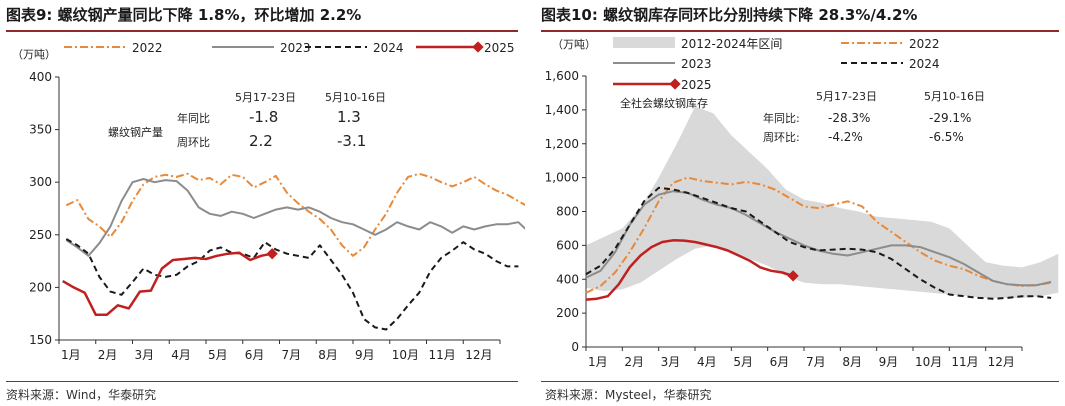  What do you see at coordinates (781, 118) in the screenshot?
I see `stats-row-label: 年同比:` at bounding box center [781, 118].